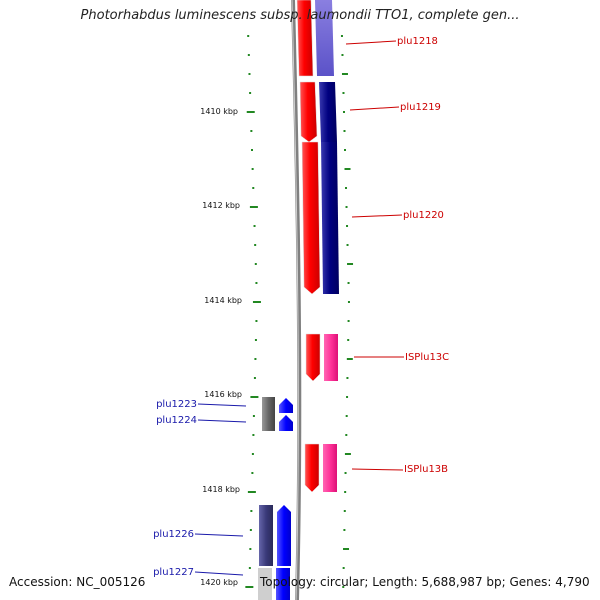  Describe the element at coordinates (173, 572) in the screenshot. I see `label-plu1227: plu1227` at that location.